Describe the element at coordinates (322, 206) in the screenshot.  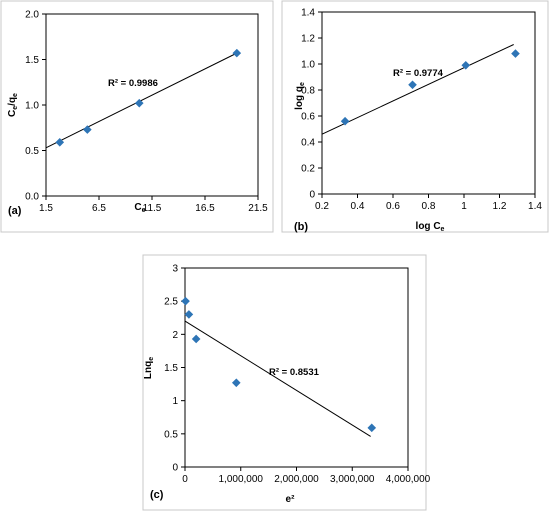
I see `x-tick-label: 0.2` at that location.